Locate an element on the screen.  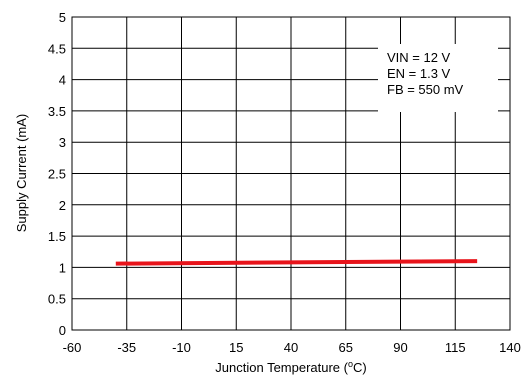
x-tick-label: 65 is located at coordinates (346, 347).